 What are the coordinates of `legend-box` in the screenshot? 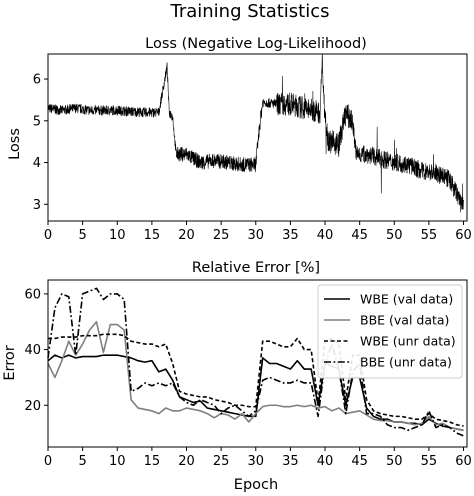 It's located at (390, 331).